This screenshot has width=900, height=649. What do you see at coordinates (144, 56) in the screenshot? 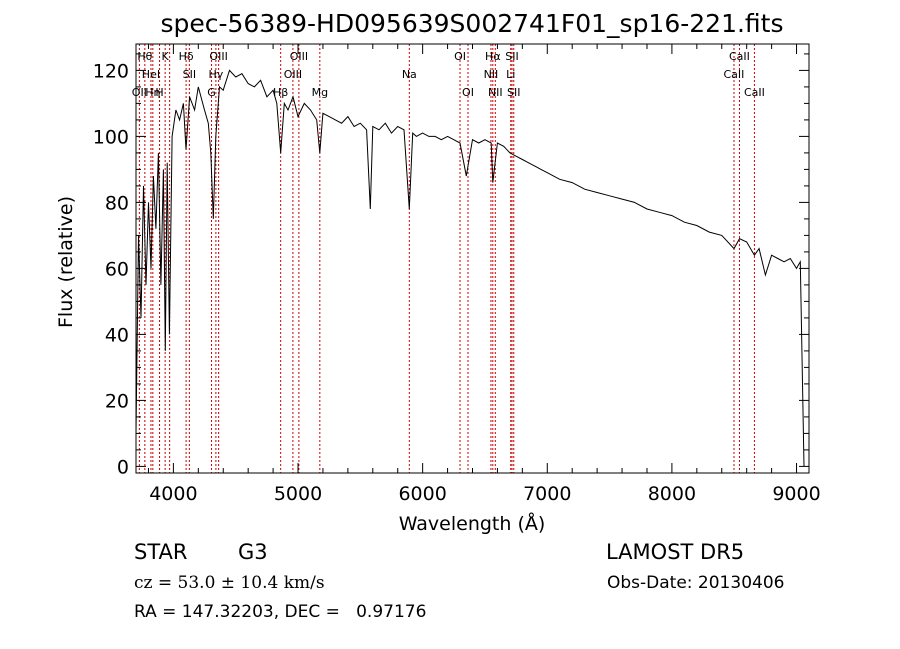
I see `spectral-line-label: Hθ` at bounding box center [144, 56].